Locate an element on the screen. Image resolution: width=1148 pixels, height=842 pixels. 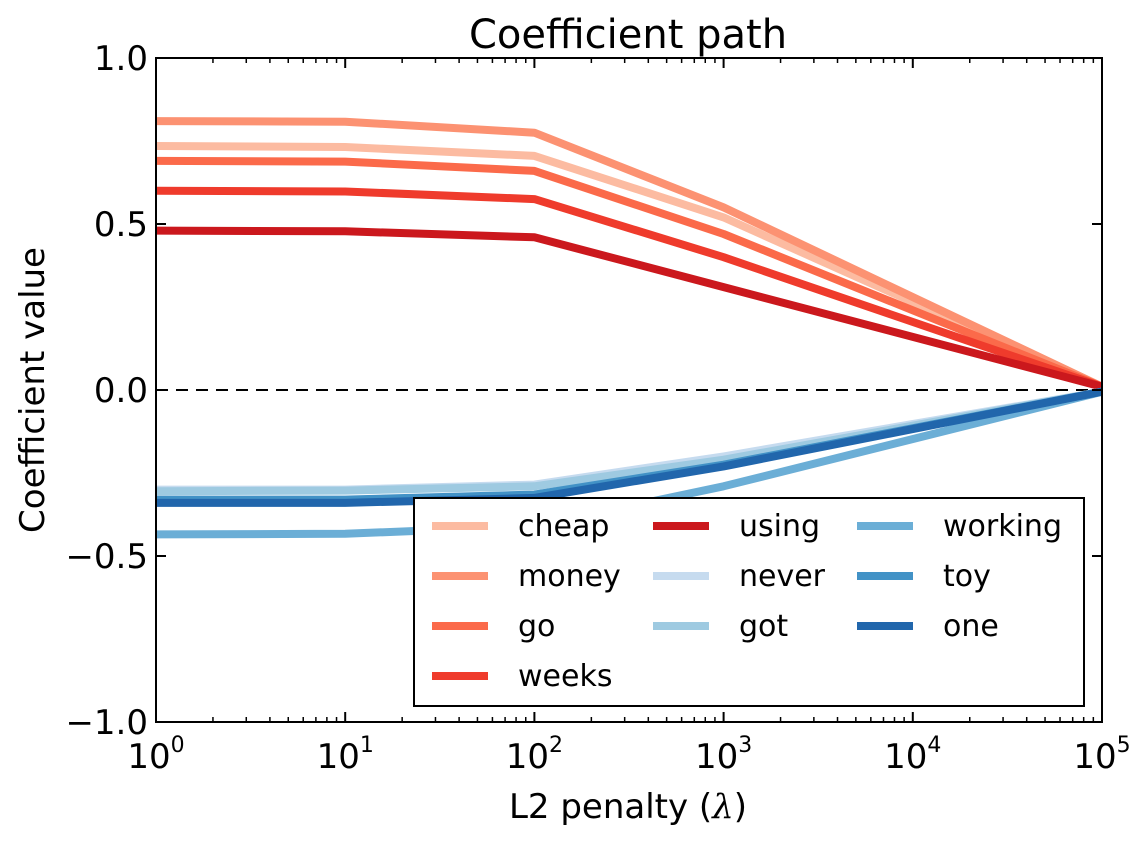
y-axis-title: Coefficient value is located at coordinates (33, 390).